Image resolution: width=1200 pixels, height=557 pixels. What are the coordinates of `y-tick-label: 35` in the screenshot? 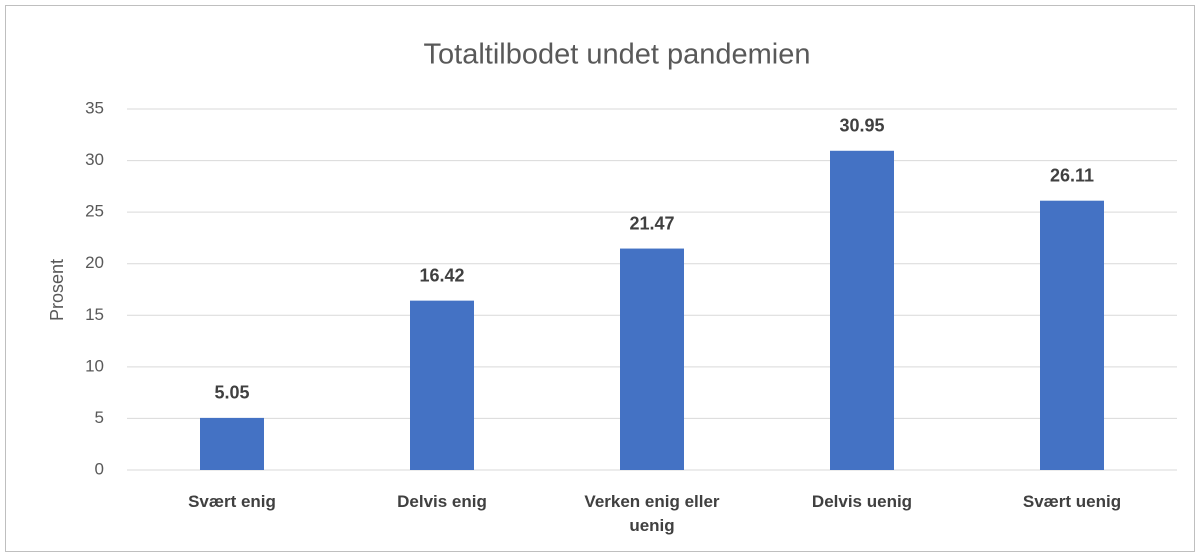 It's located at (94, 107).